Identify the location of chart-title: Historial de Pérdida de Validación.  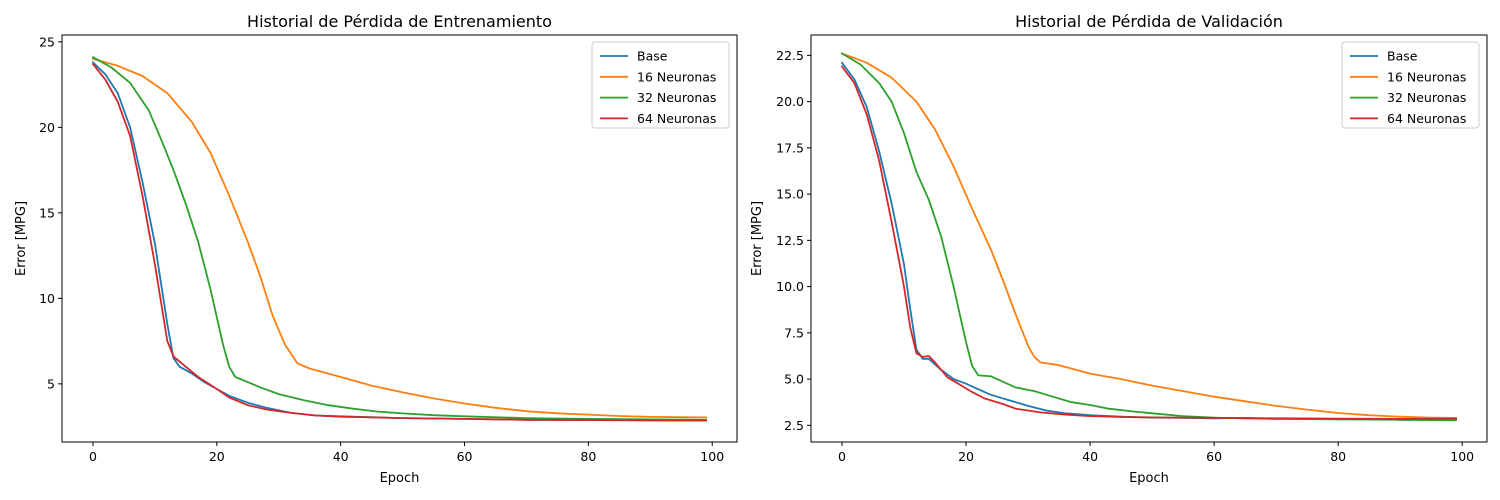
(1149, 21).